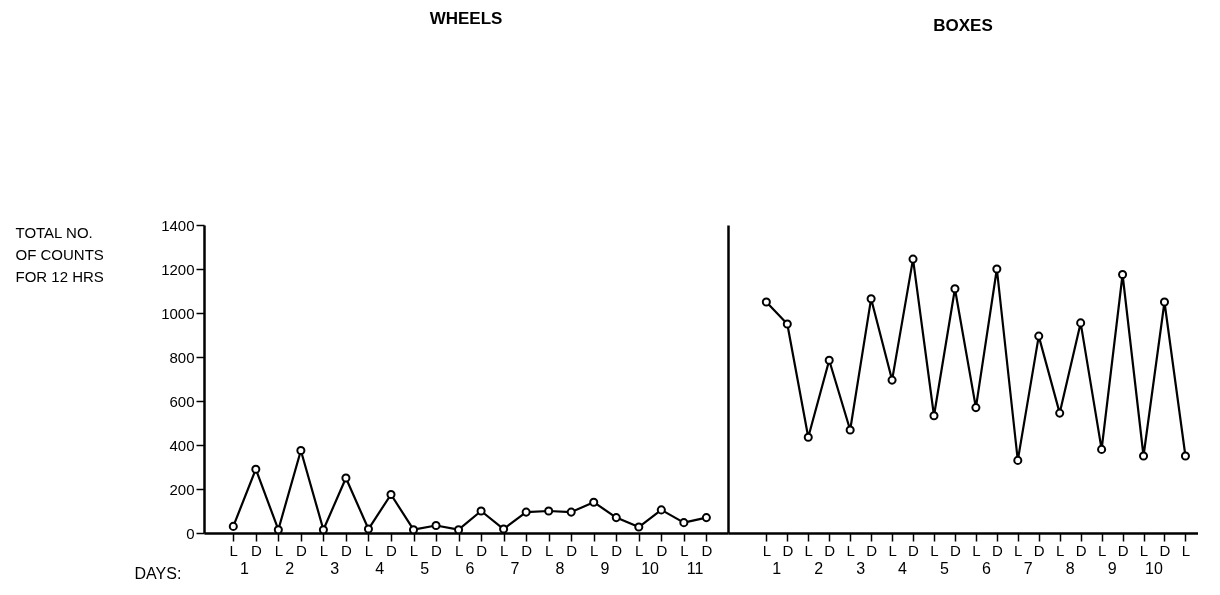 The width and height of the screenshot is (1220, 595). Describe the element at coordinates (182, 401) in the screenshot. I see `y-tick-label: 600` at that location.